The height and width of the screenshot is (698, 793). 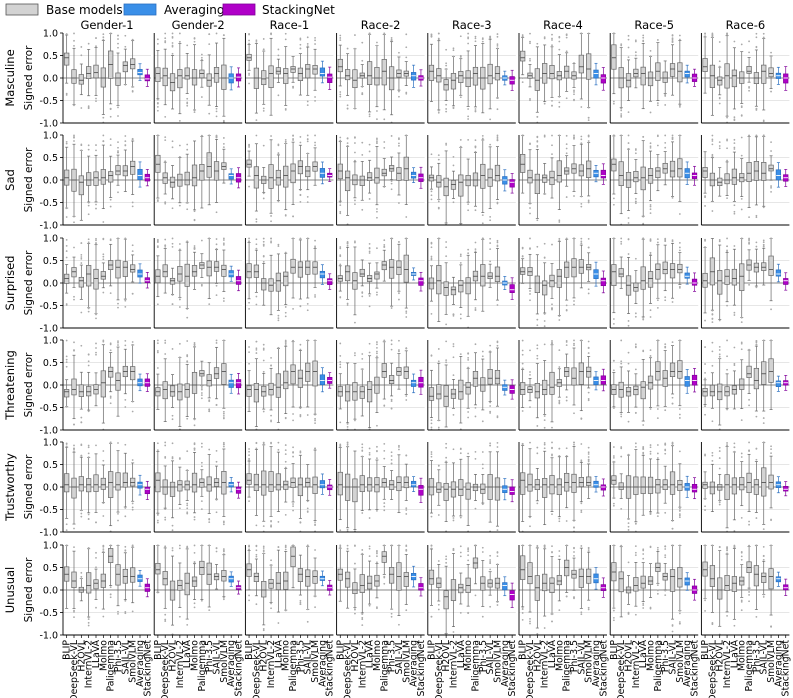 I want to click on legend-label-averaging: Averaging, so click(x=194, y=10).